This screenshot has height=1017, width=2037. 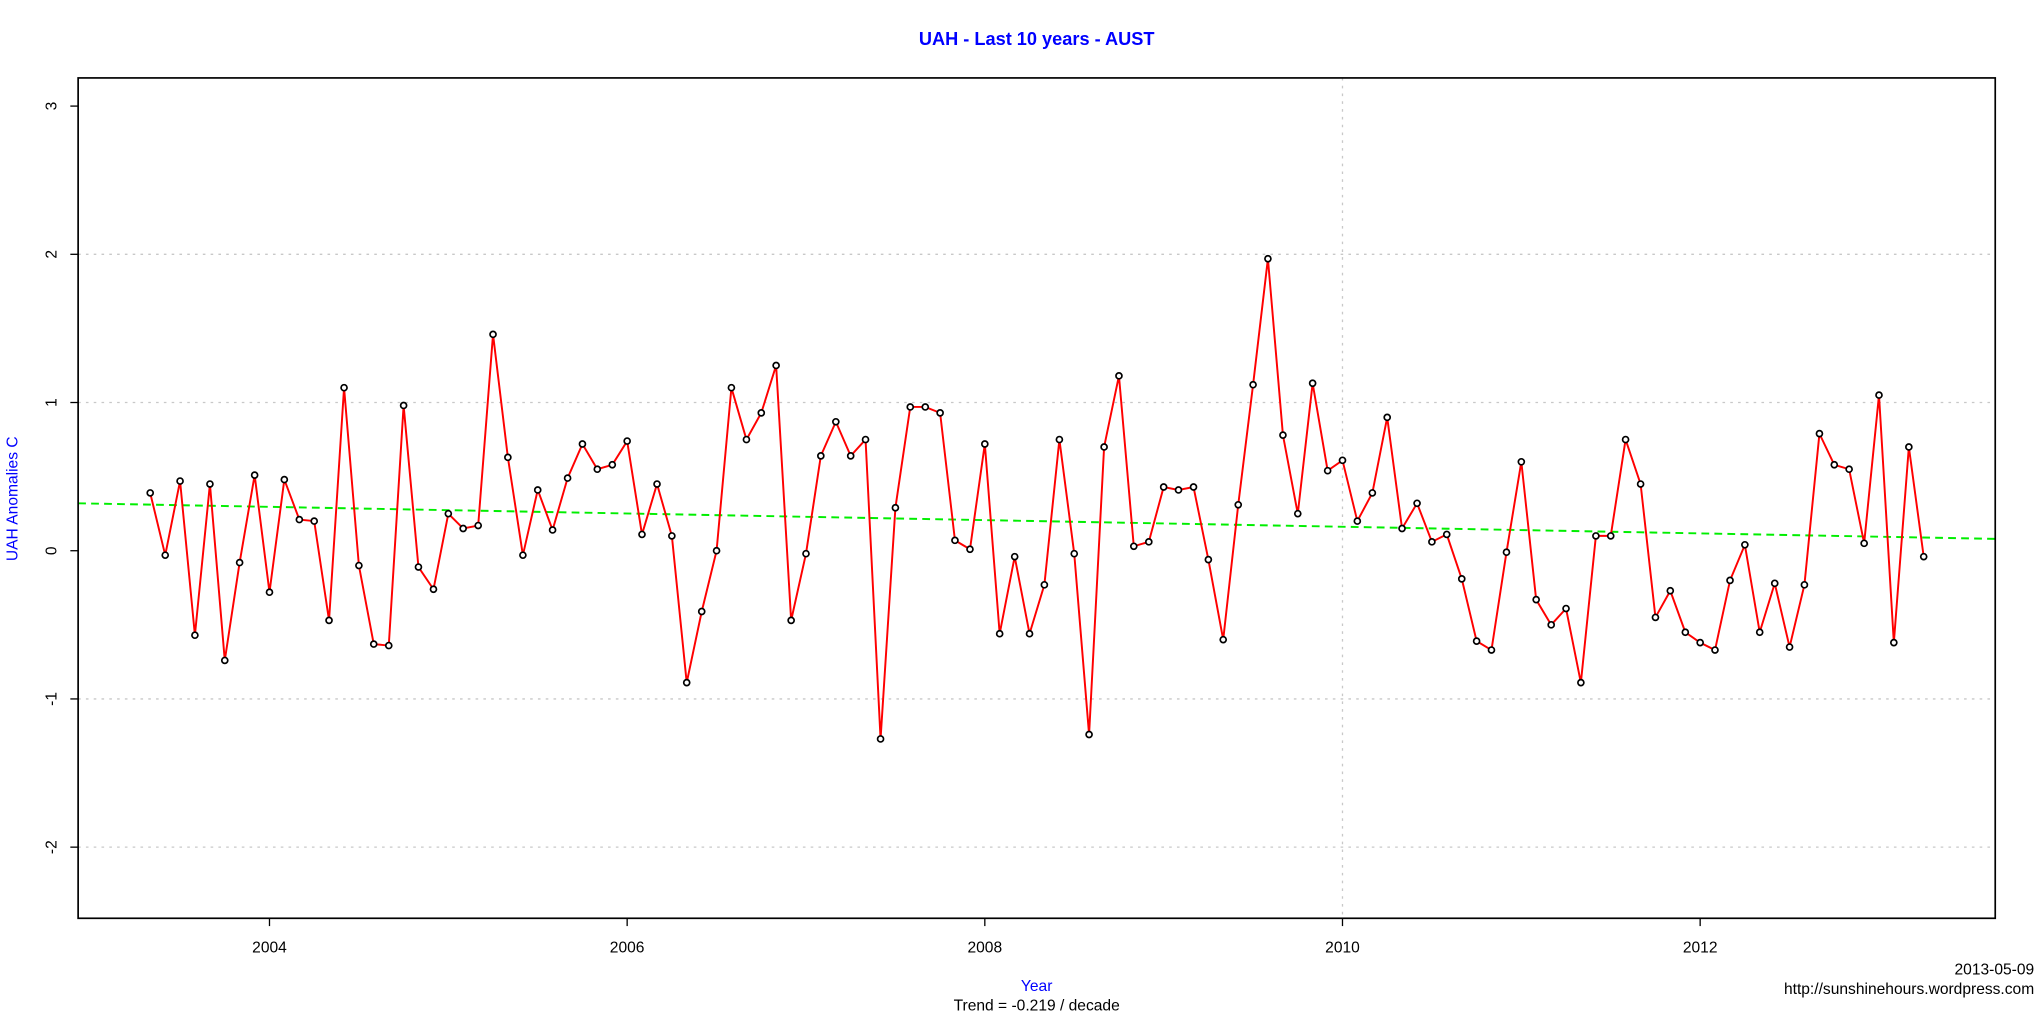 I want to click on y-tick-label: 0, so click(x=51, y=550).